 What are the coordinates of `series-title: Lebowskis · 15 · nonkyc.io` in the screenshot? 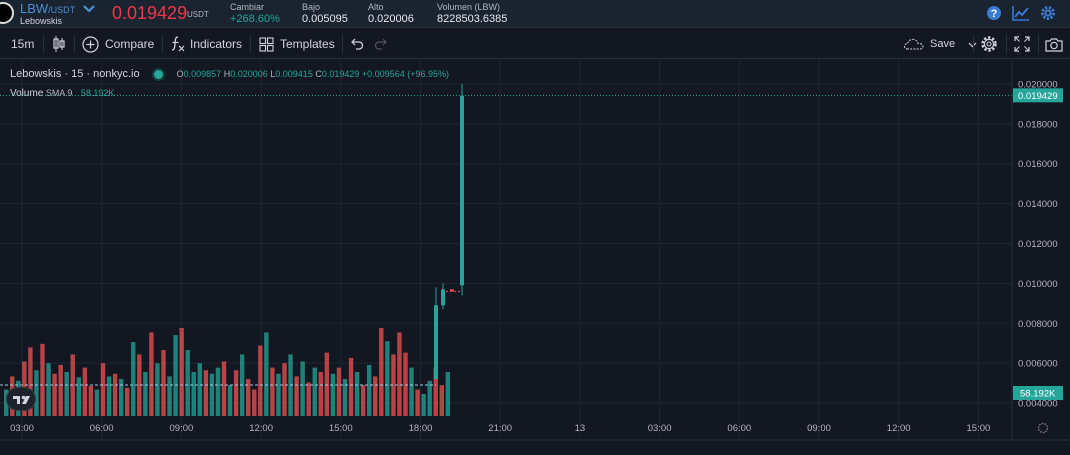 It's located at (75, 74).